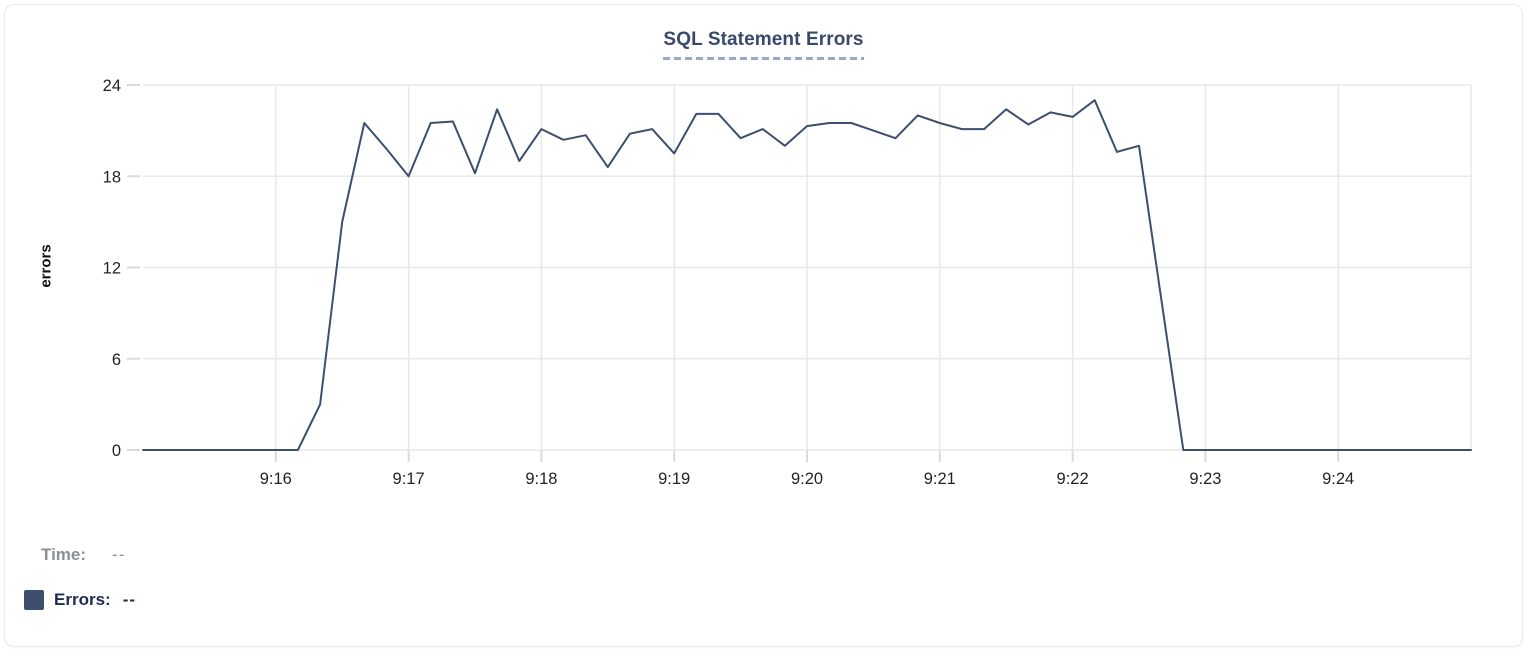 Image resolution: width=1528 pixels, height=652 pixels. Describe the element at coordinates (64, 554) in the screenshot. I see `tooltip-time-label: Time:` at that location.